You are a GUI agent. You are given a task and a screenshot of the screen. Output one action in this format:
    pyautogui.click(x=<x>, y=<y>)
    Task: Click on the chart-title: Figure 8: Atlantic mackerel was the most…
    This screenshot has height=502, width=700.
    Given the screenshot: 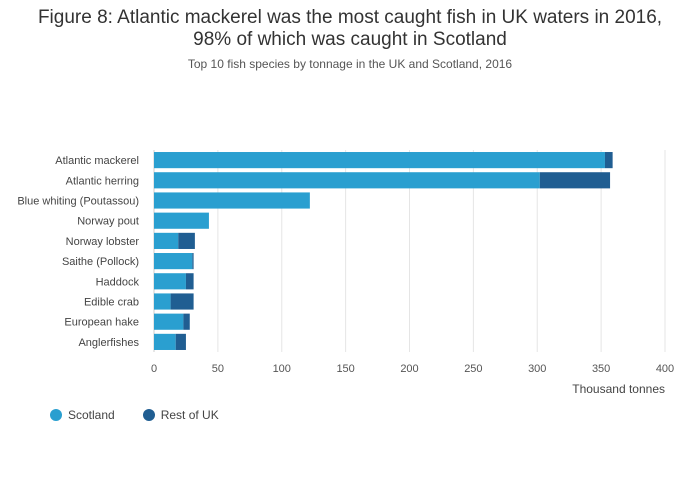 What is the action you would take?
    pyautogui.click(x=350, y=29)
    